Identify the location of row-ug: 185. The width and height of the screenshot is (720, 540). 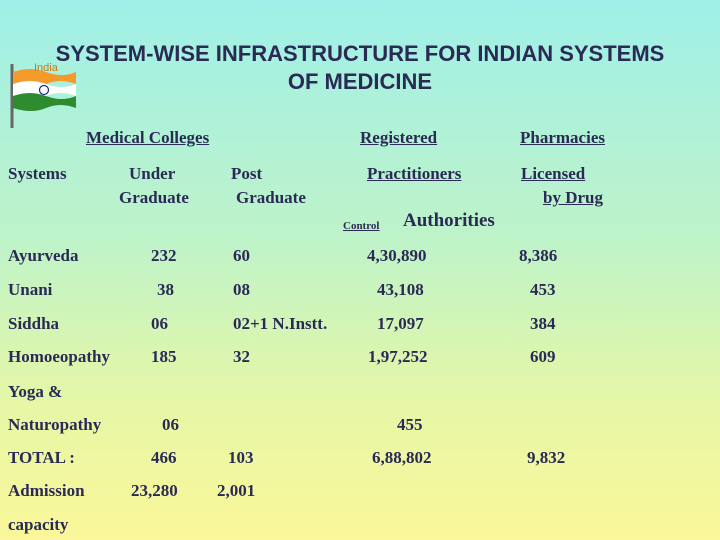
(164, 356).